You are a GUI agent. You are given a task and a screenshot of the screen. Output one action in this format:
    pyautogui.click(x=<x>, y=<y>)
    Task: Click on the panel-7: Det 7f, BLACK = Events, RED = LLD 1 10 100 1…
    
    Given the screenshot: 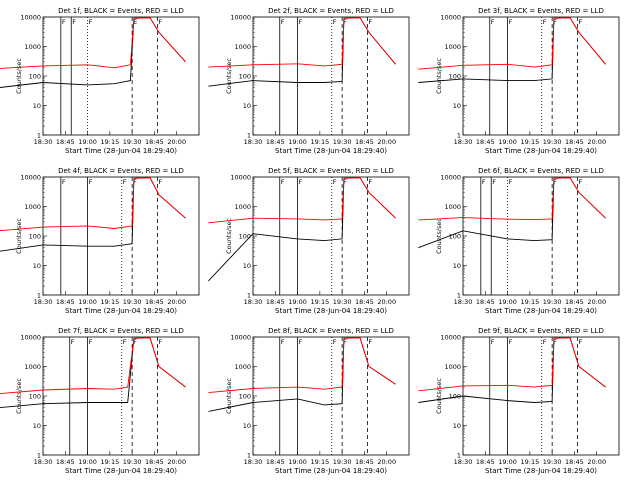 What is the action you would take?
    pyautogui.click(x=100, y=401)
    